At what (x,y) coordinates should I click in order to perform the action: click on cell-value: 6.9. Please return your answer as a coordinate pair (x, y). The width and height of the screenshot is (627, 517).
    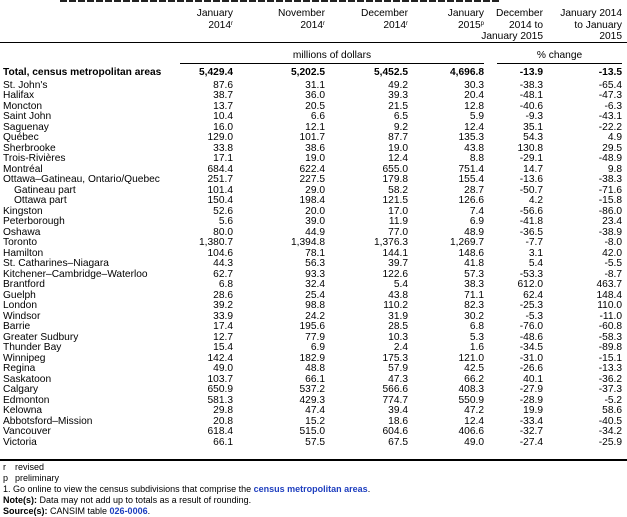
    Looking at the image, I should click on (317, 347).